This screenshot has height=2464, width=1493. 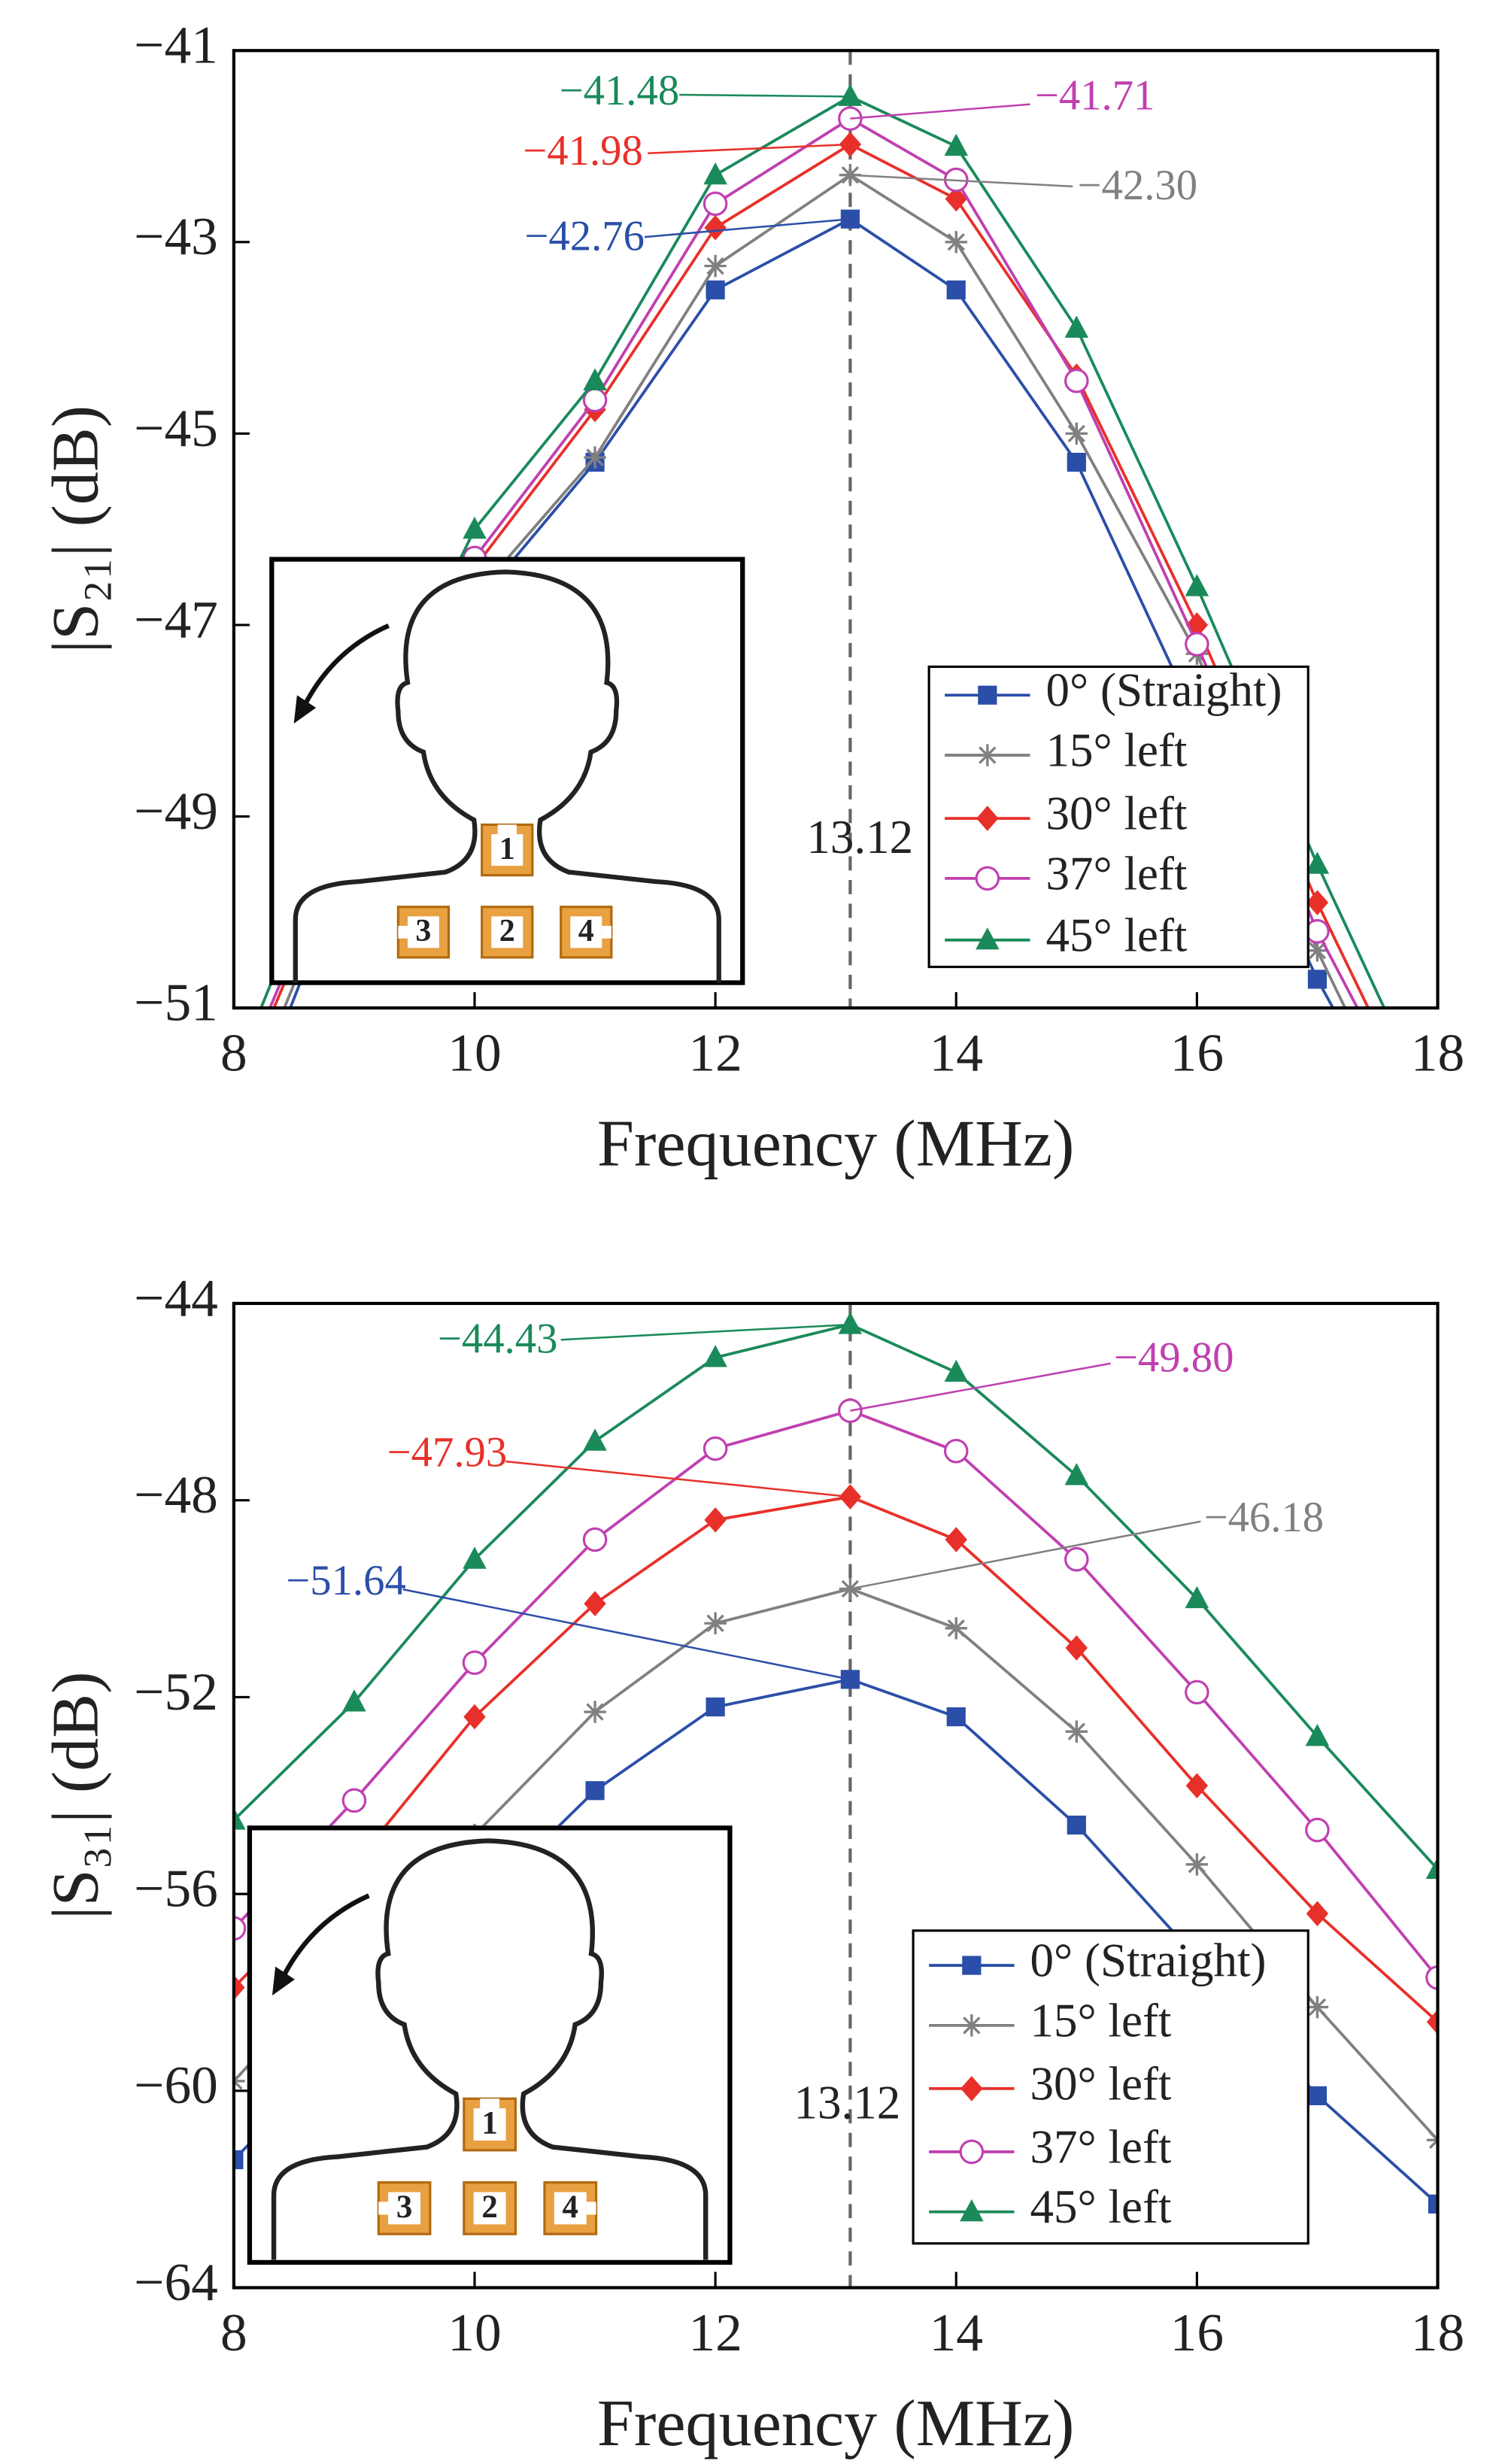 I want to click on vline-label: 13.12, so click(x=847, y=2103).